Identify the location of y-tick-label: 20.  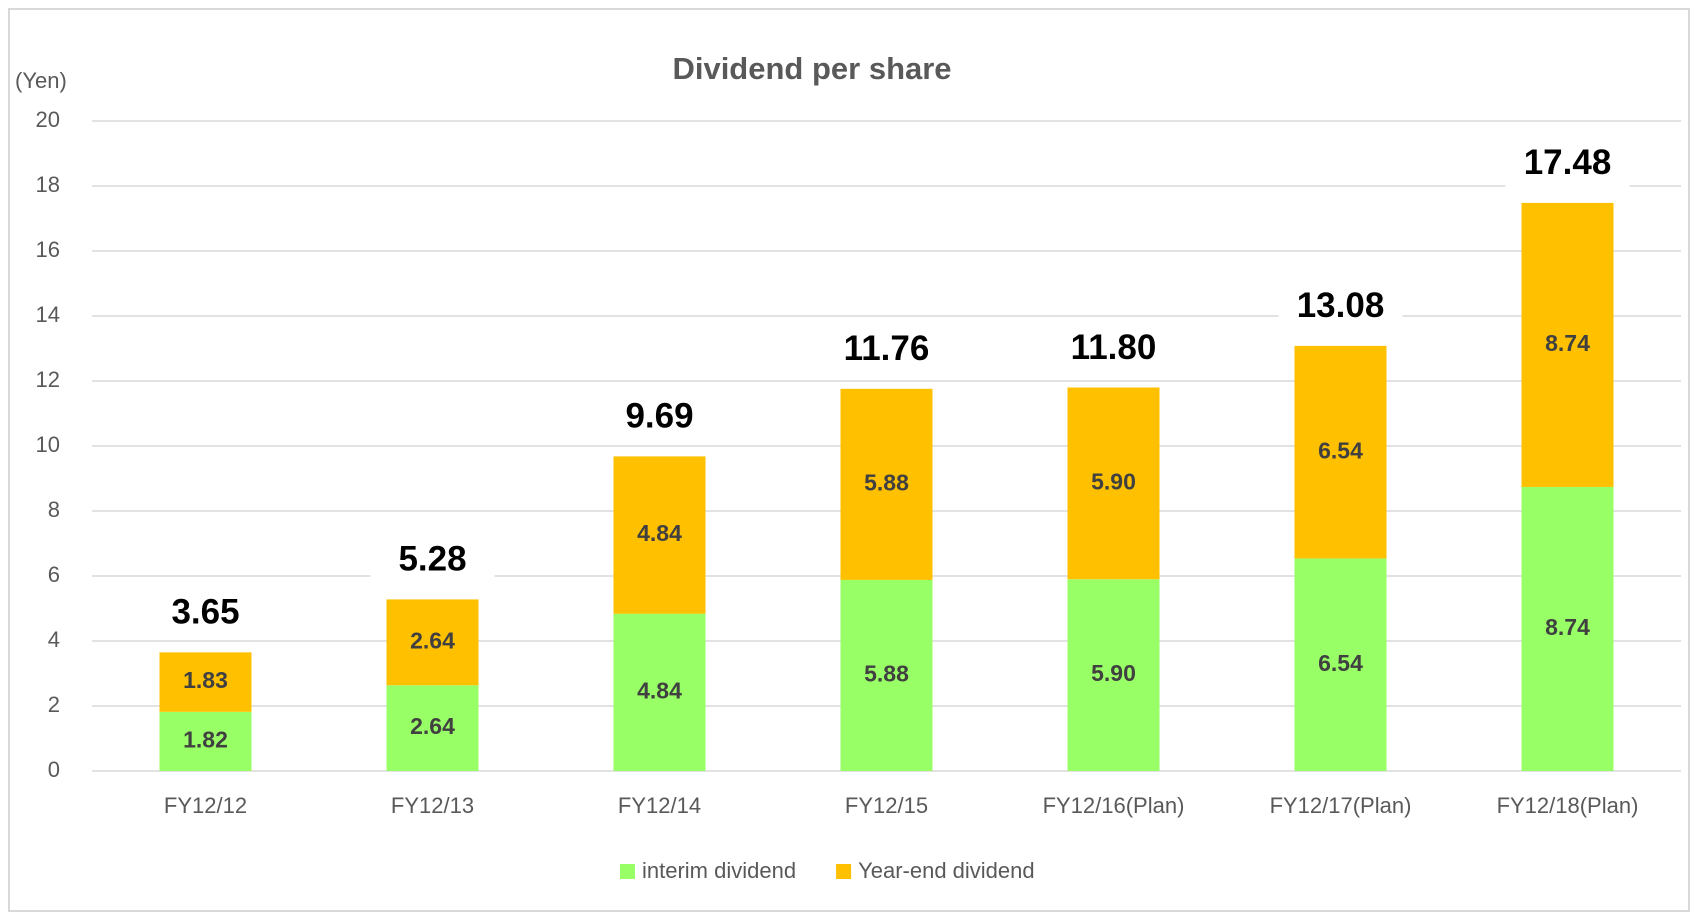
(48, 119).